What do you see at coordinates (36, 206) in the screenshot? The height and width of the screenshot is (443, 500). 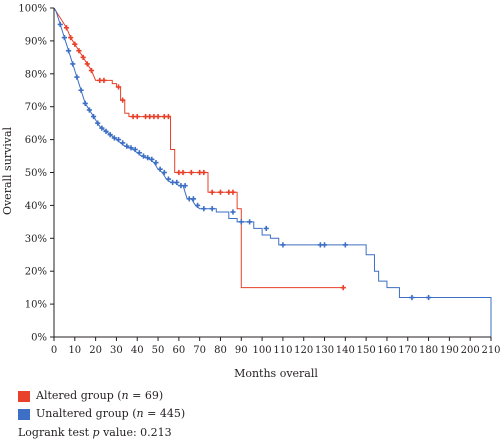 I see `y-tick-label: 40%` at bounding box center [36, 206].